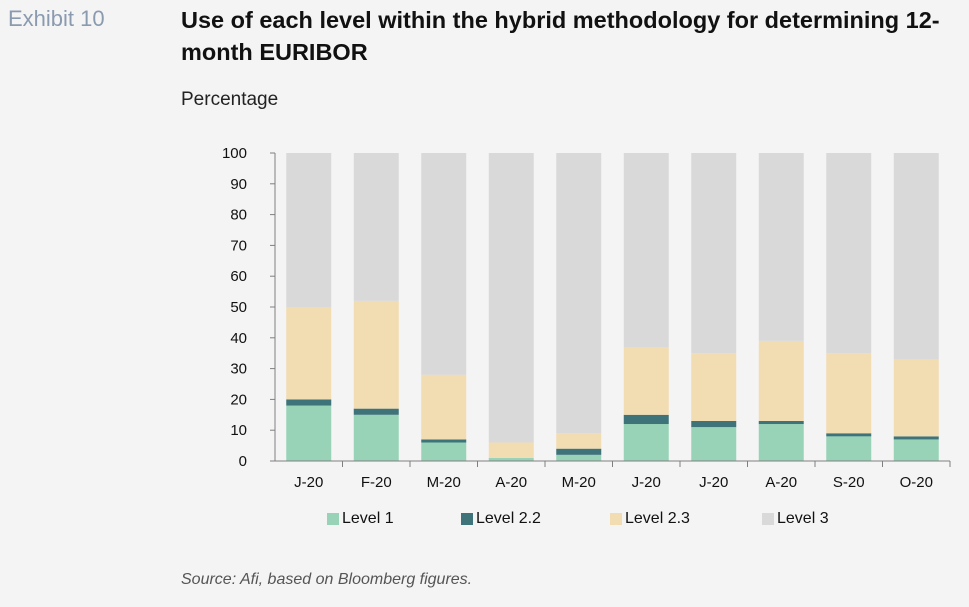 The image size is (969, 607). What do you see at coordinates (238, 184) in the screenshot?
I see `y-tick-label: 90` at bounding box center [238, 184].